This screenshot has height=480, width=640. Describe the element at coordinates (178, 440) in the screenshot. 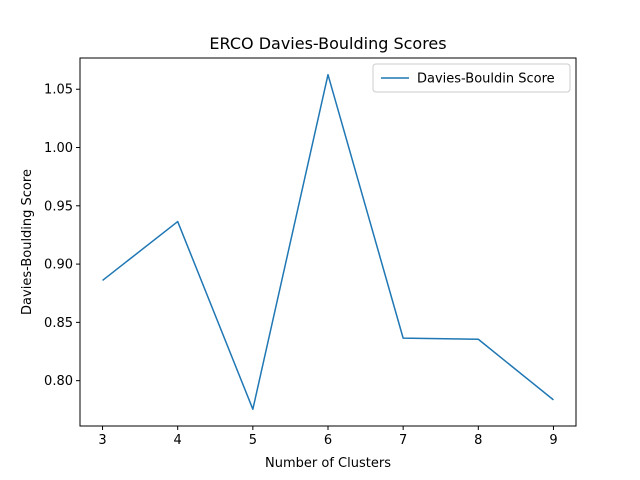

I see `x-tick-label: 4` at that location.